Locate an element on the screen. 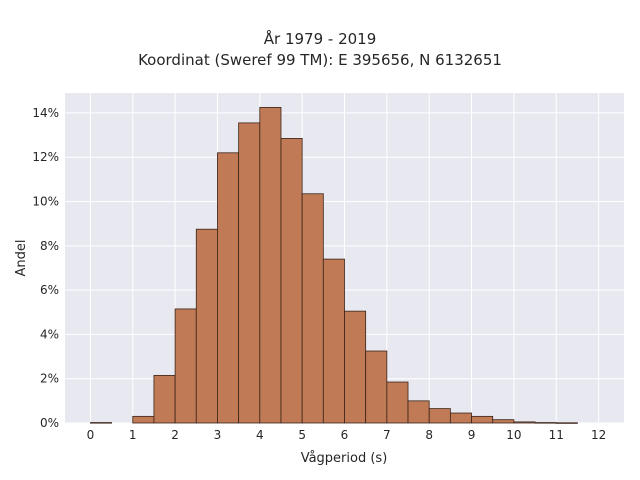  x-tick-label: 1 is located at coordinates (133, 435).